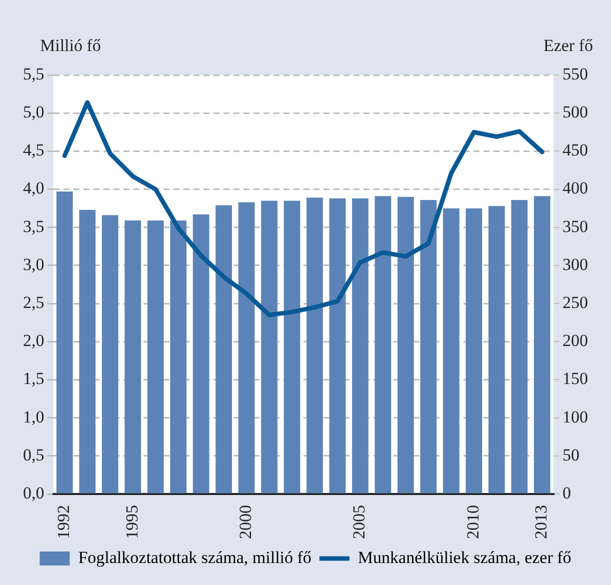 Image resolution: width=611 pixels, height=585 pixels. I want to click on y-tick-label: 0,0, so click(33, 492).